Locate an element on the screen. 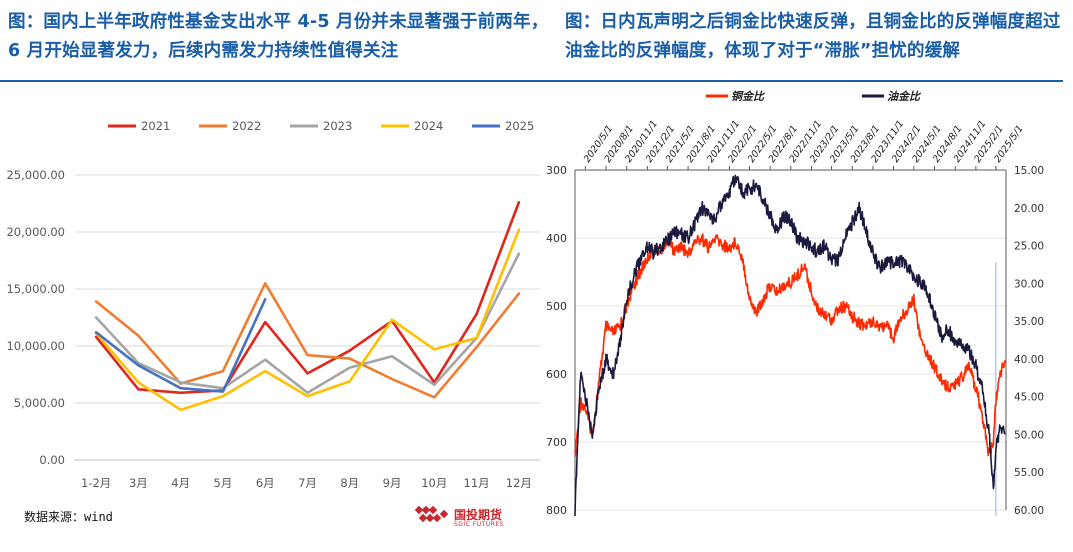 The image size is (1073, 552). left-y-tick-label: 300 is located at coordinates (556, 170).